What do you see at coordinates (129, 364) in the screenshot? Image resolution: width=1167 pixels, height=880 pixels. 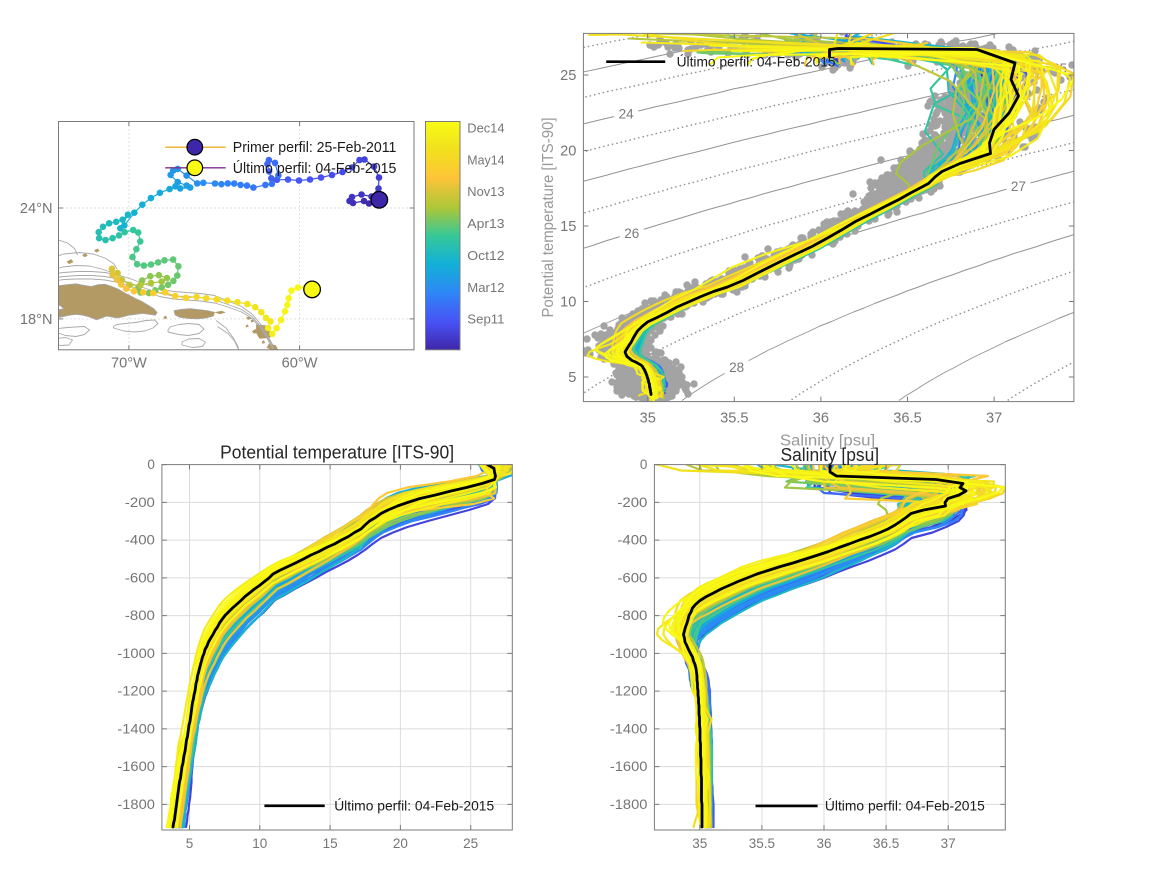 I see `svg-text: 70°W` at bounding box center [129, 364].